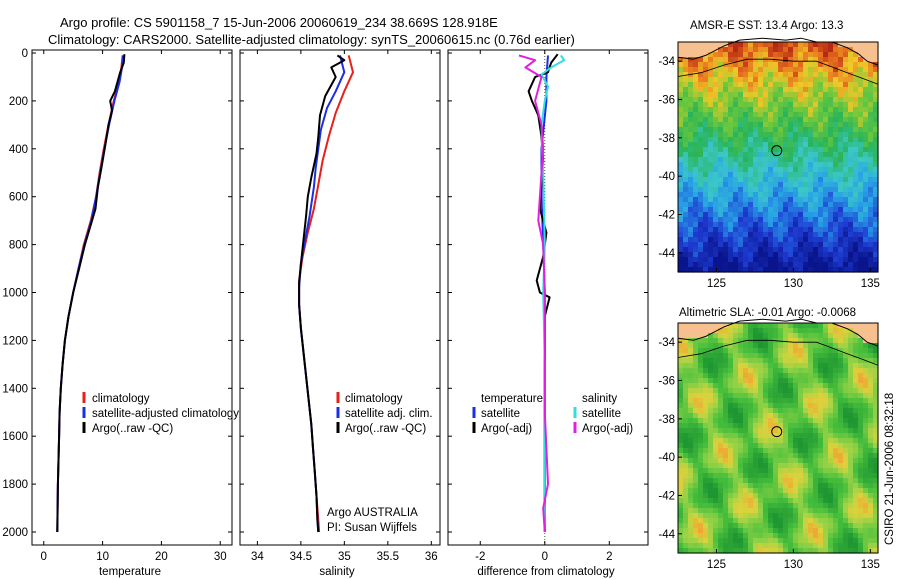 The width and height of the screenshot is (900, 580). Describe the element at coordinates (132, 429) in the screenshot. I see `legend-label-argo: Argo(..raw -QC)` at that location.